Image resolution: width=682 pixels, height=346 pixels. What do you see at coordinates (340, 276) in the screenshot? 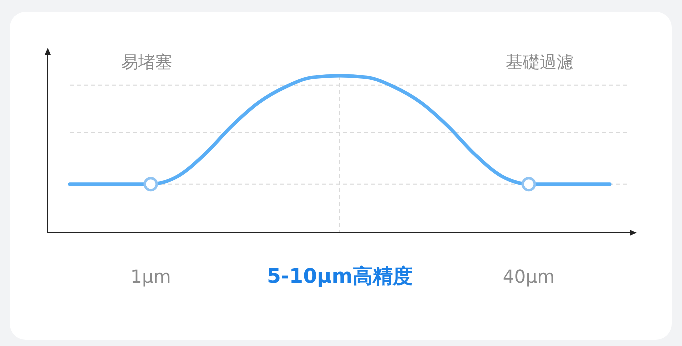
I see `x-tick-label: 5-10μm高精度` at bounding box center [340, 276].